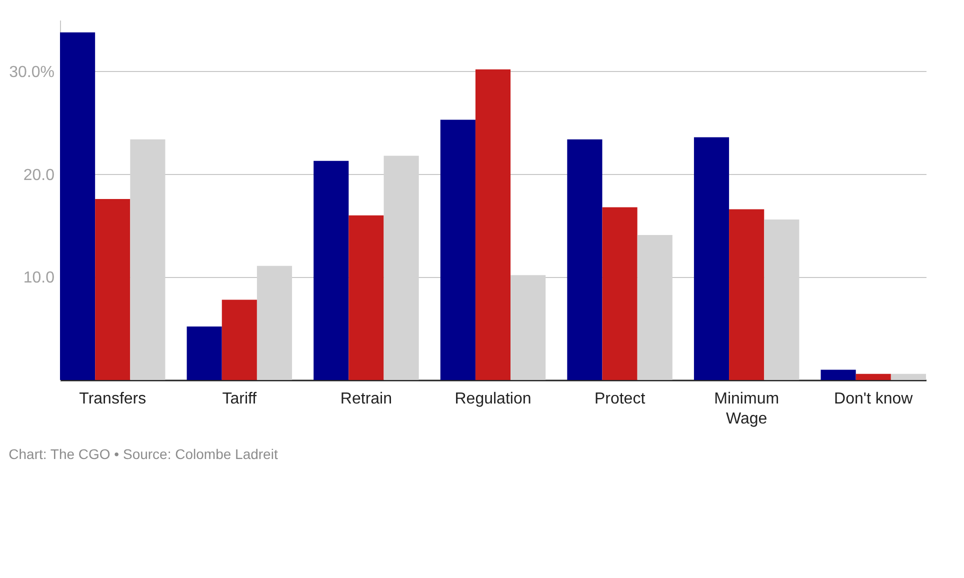 Image resolution: width=964 pixels, height=578 pixels. Describe the element at coordinates (747, 409) in the screenshot. I see `x-tick-label: Minimum Wage` at that location.